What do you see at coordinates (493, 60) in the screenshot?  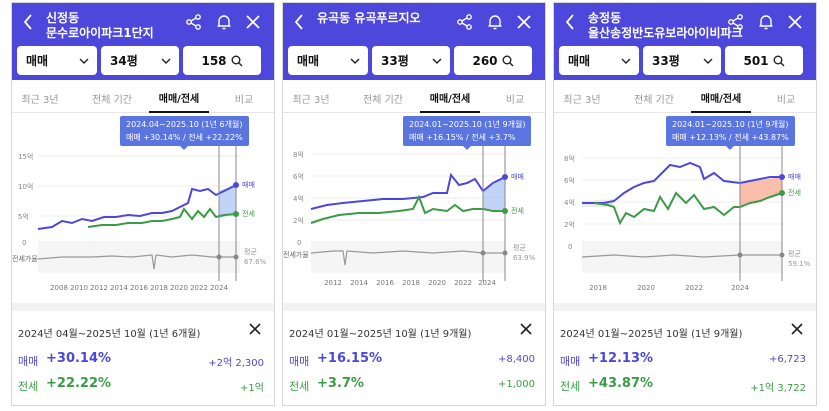 I see `listing-count-button: 260` at bounding box center [493, 60].